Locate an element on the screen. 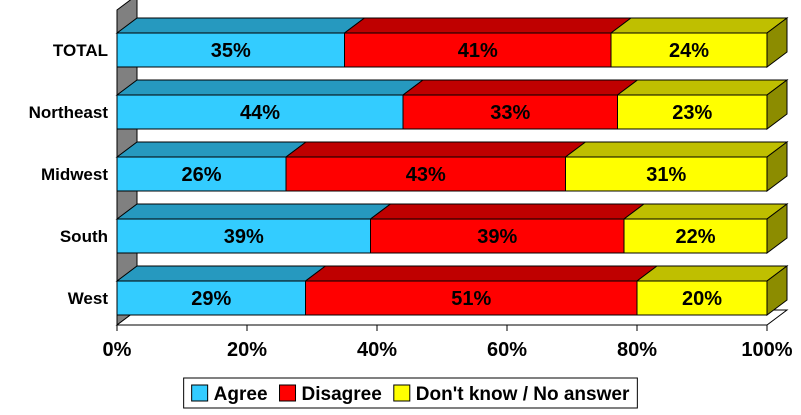 The height and width of the screenshot is (415, 801). category-label-south: South is located at coordinates (84, 236).